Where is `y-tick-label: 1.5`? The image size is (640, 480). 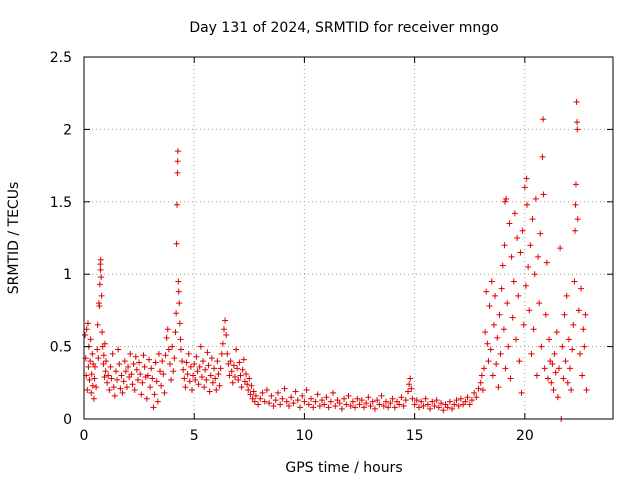
y-tick-label: 1.5 is located at coordinates (61, 203).